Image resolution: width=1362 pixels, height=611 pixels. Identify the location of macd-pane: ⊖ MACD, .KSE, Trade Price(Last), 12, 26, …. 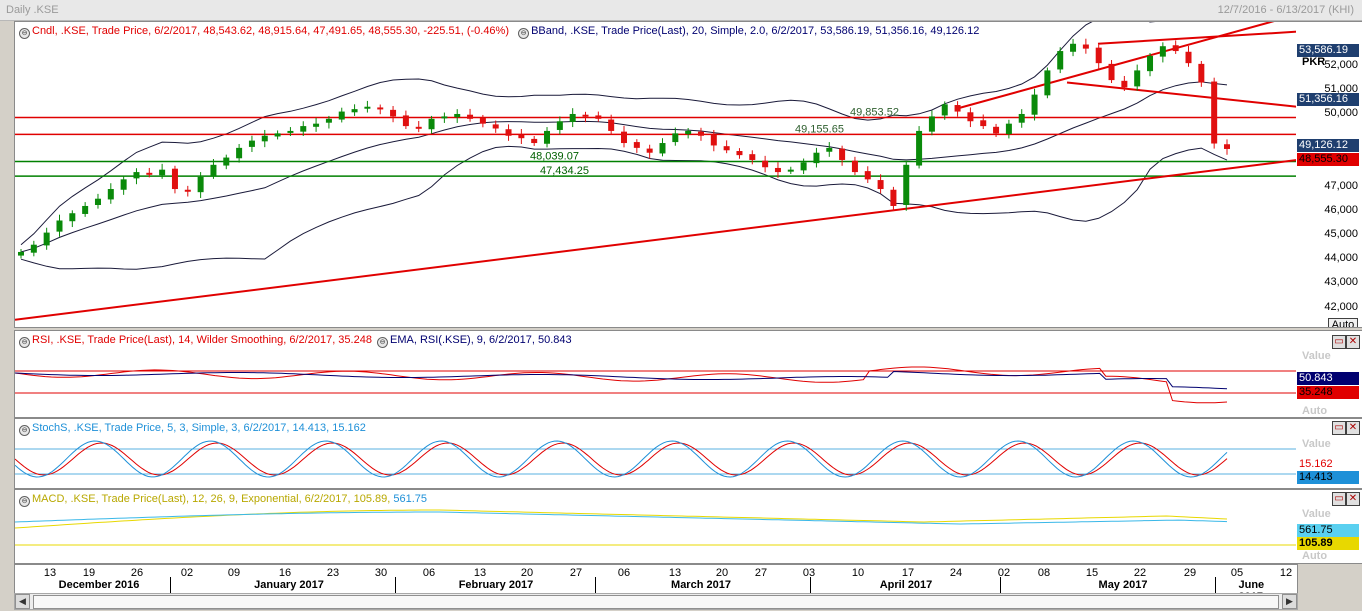
(656, 526).